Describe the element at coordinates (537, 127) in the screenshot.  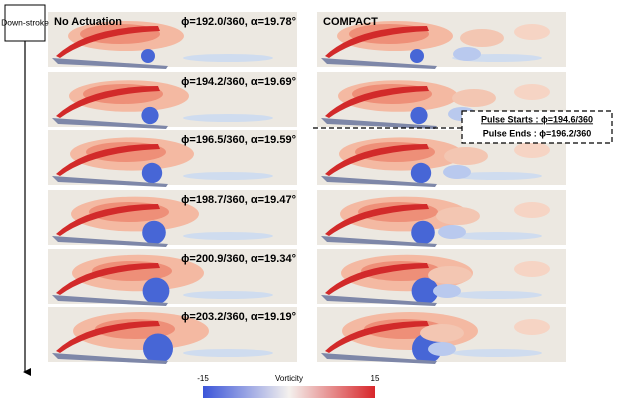
I see `annotation-box` at that location.